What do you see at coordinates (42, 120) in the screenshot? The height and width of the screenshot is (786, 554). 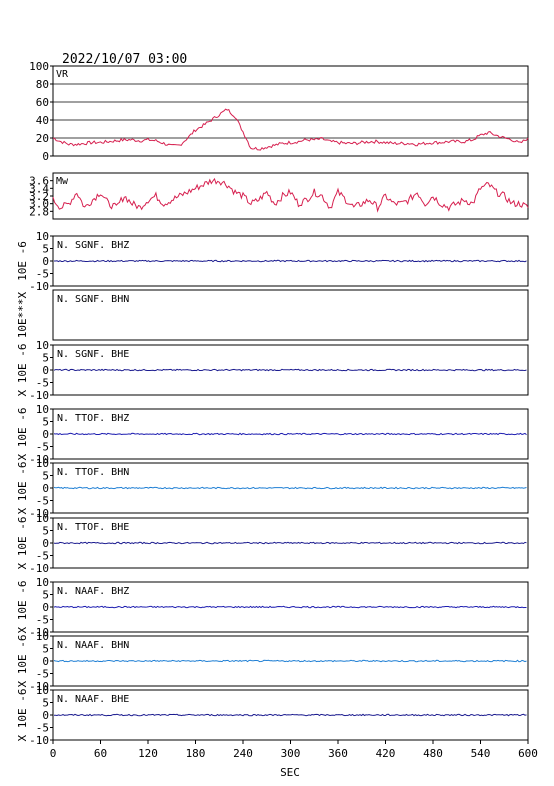 I see `y-tick-label: 40` at bounding box center [42, 120].